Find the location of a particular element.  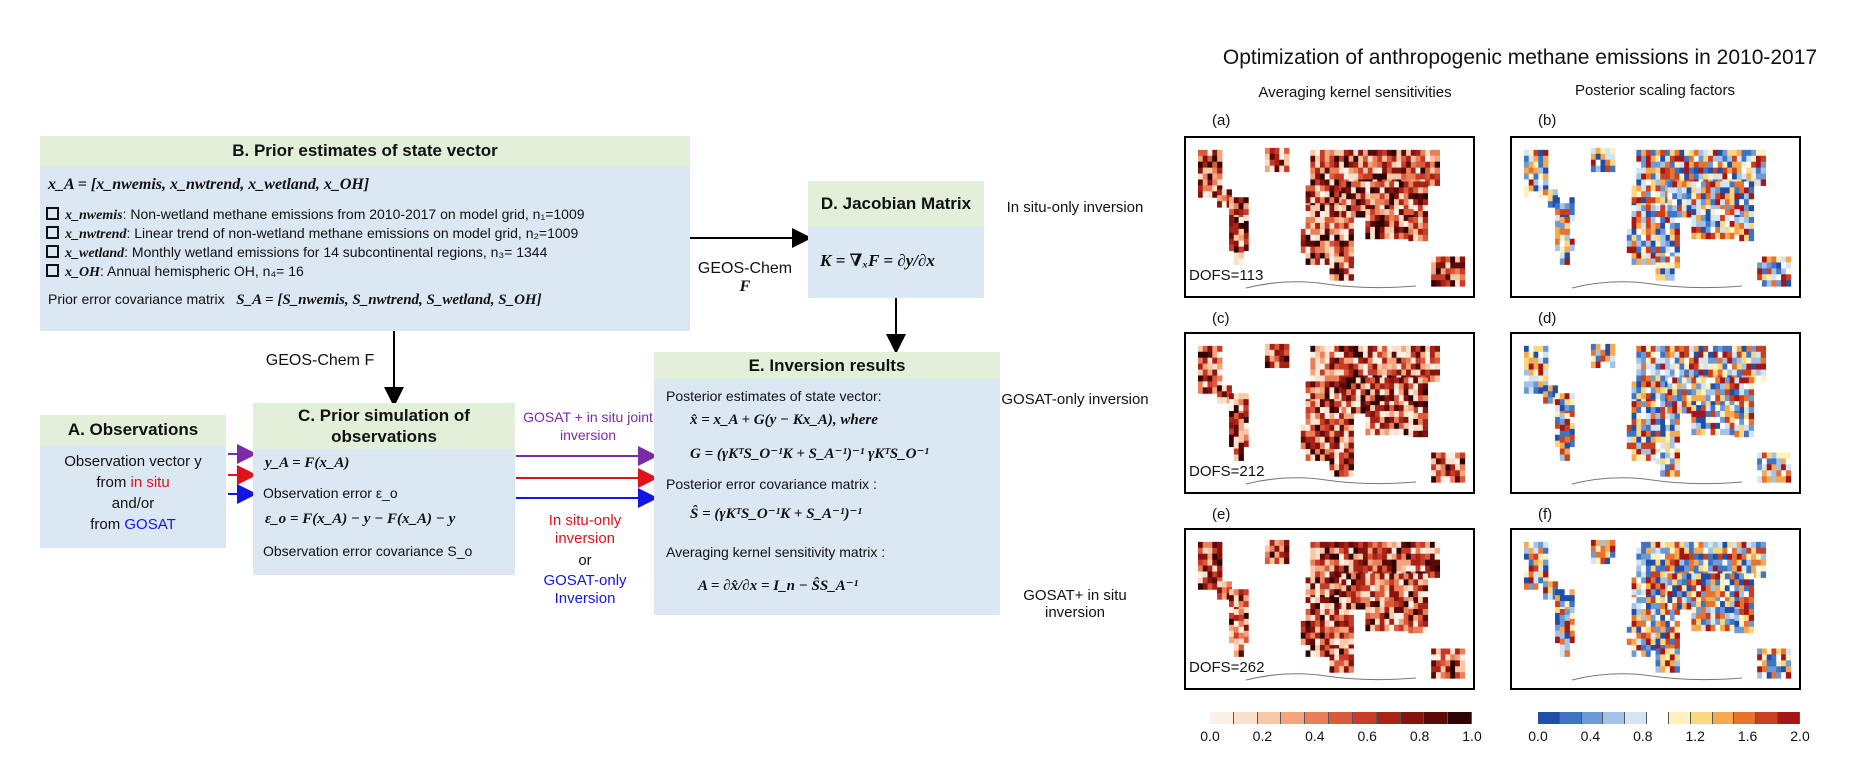

dofs-label: DOFS=113 is located at coordinates (1226, 275).